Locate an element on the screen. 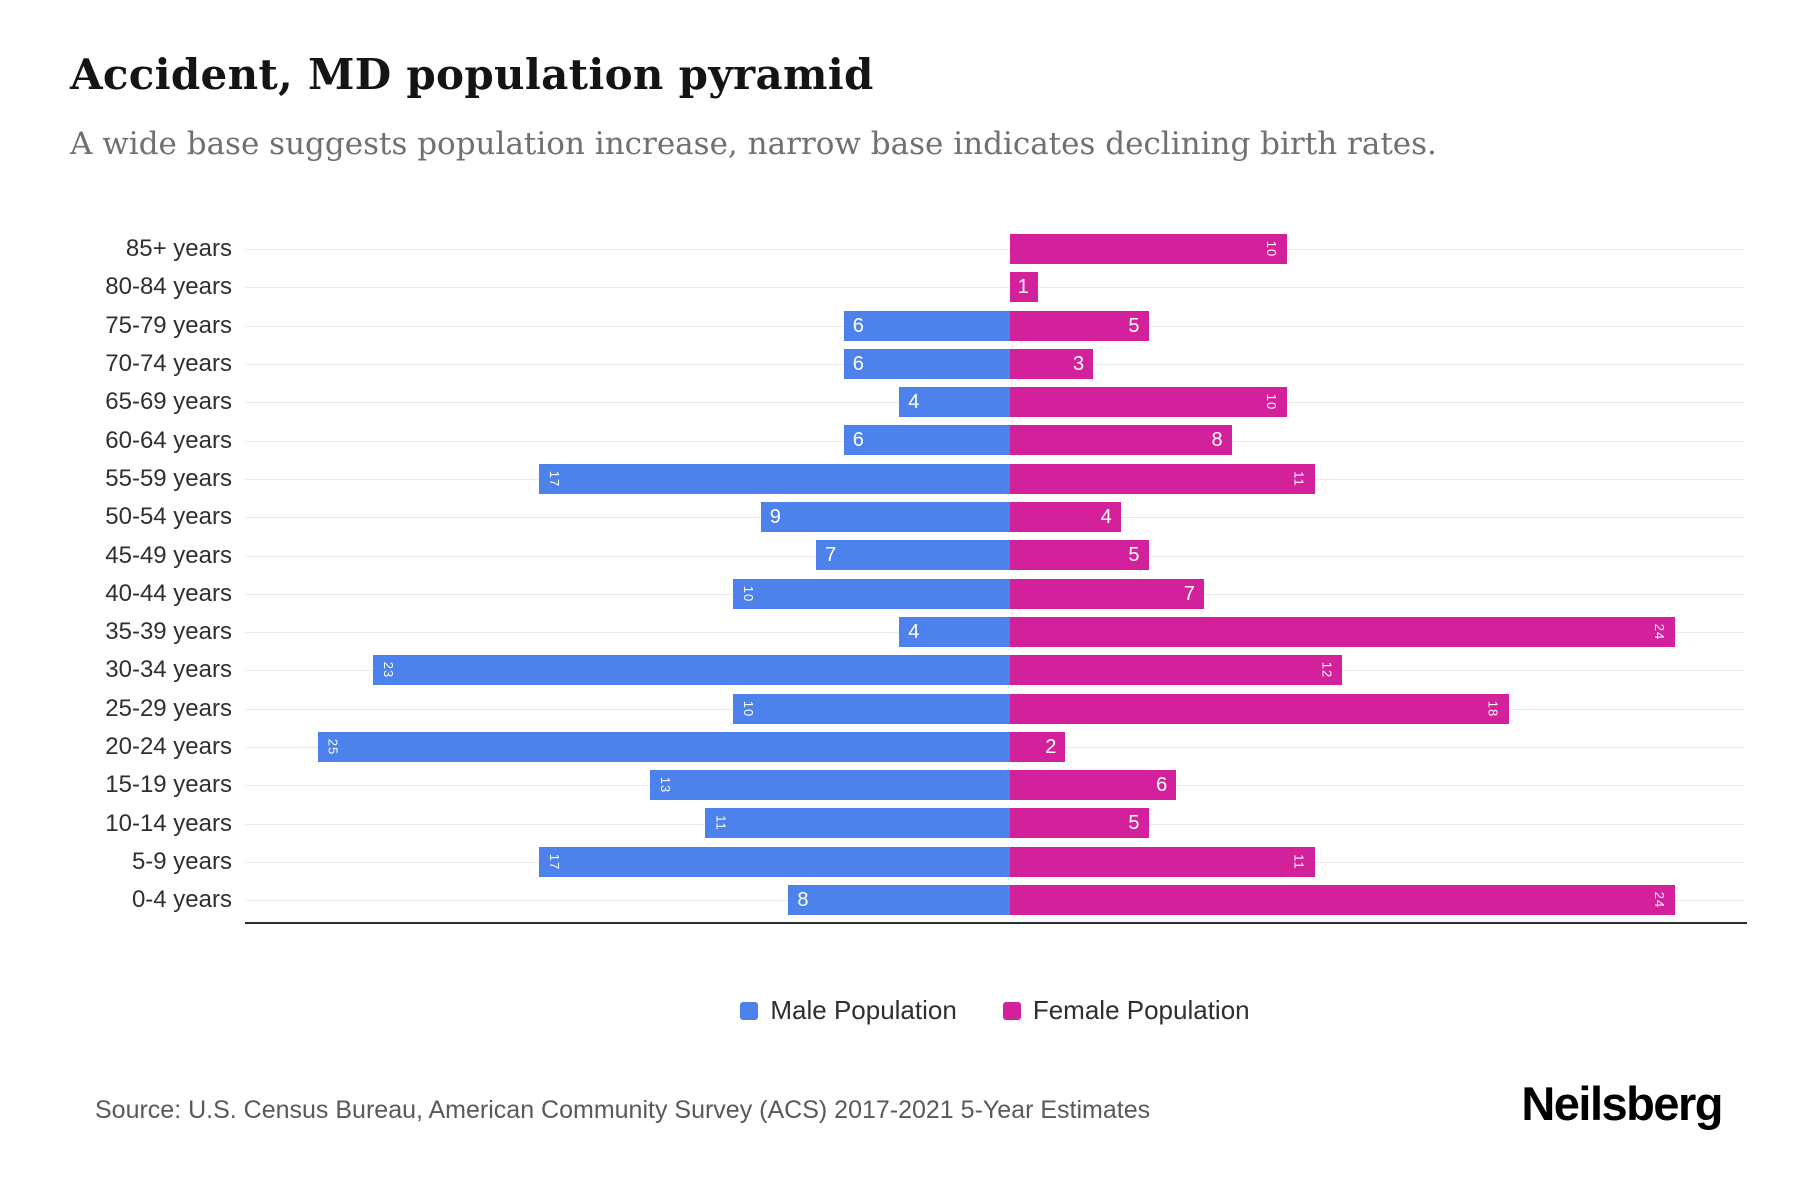 Image resolution: width=1800 pixels, height=1200 pixels. chart-row: 25-29 years 10 18 is located at coordinates (900, 709).